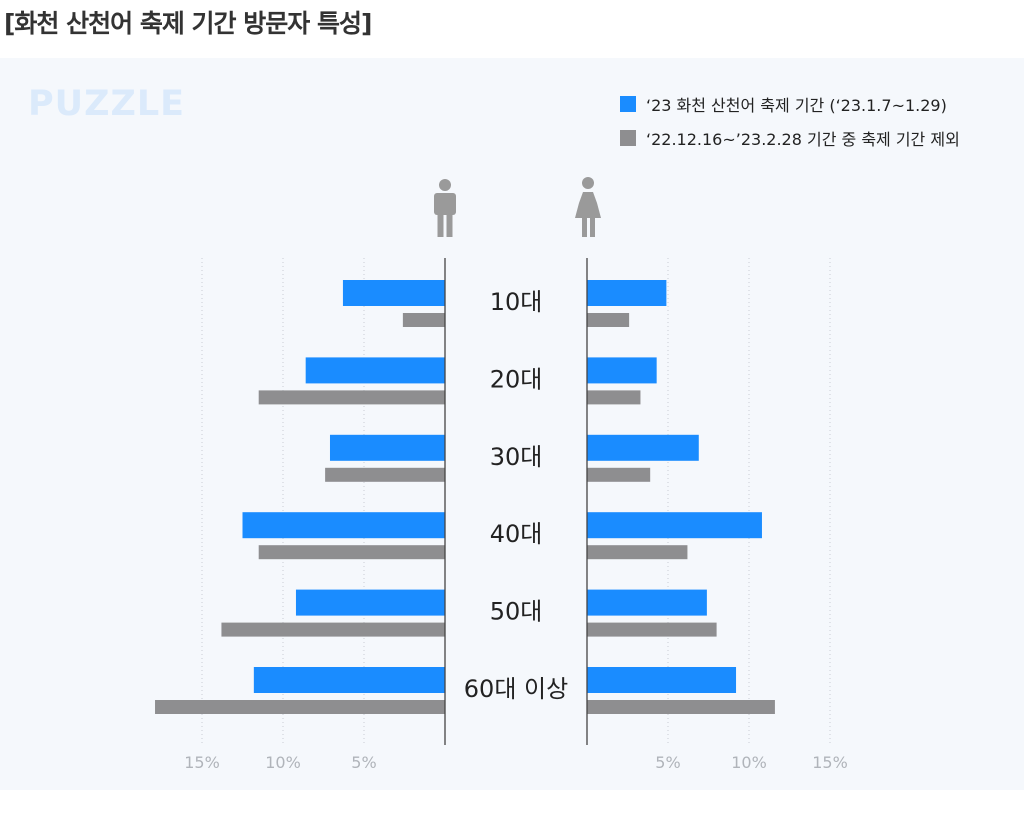 The width and height of the screenshot is (1024, 829). I want to click on category-label: 50대, so click(516, 612).